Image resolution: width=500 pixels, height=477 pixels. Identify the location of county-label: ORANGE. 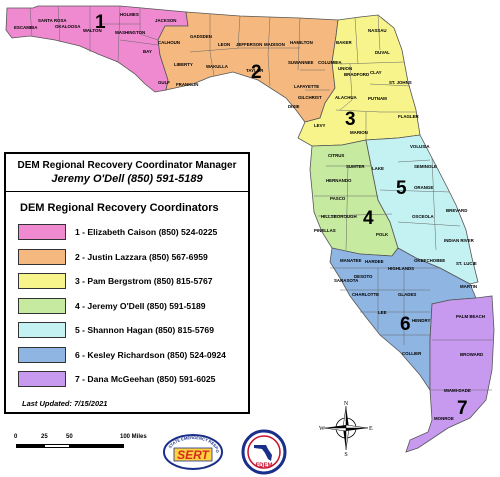
(423, 187).